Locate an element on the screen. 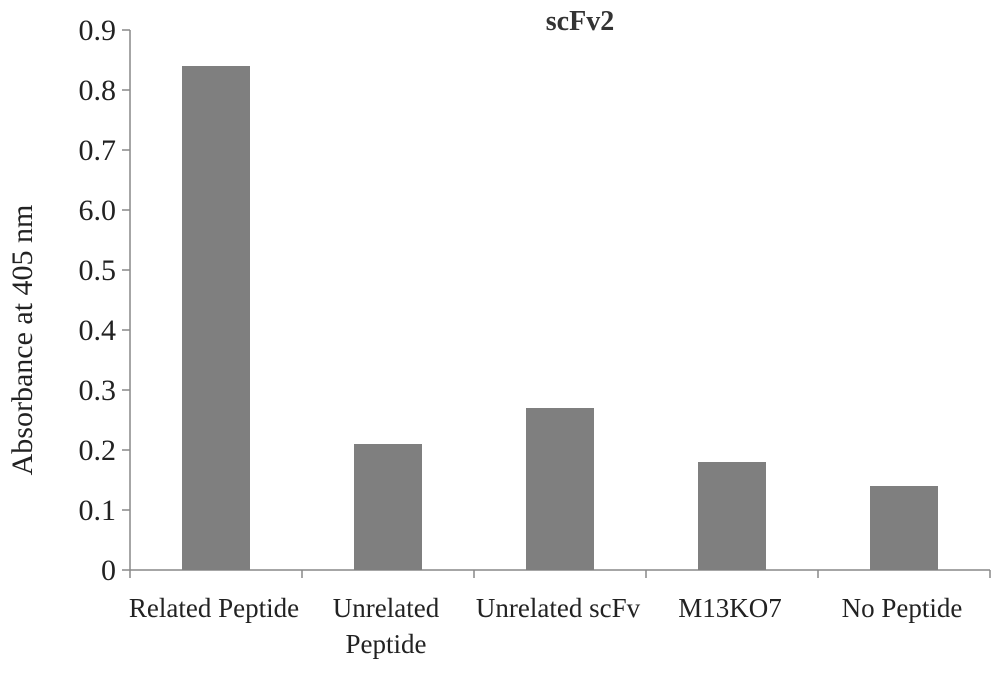 This screenshot has width=1000, height=673. y-tick-label: 0.2 is located at coordinates (98, 450).